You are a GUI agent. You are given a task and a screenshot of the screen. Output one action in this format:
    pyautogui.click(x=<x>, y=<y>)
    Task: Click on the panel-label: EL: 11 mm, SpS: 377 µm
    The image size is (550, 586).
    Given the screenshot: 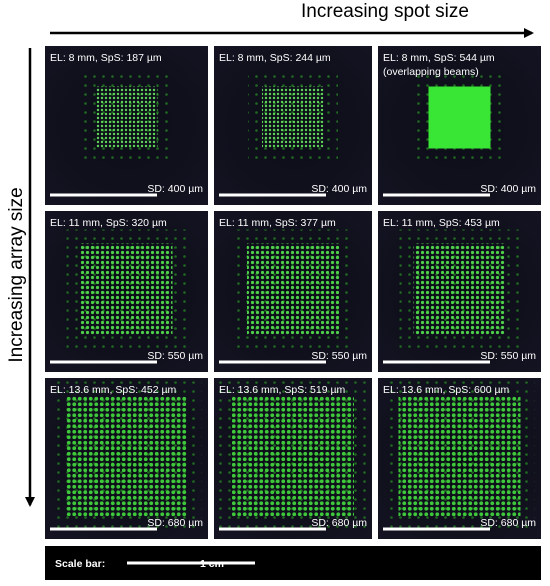 What is the action you would take?
    pyautogui.click(x=277, y=223)
    